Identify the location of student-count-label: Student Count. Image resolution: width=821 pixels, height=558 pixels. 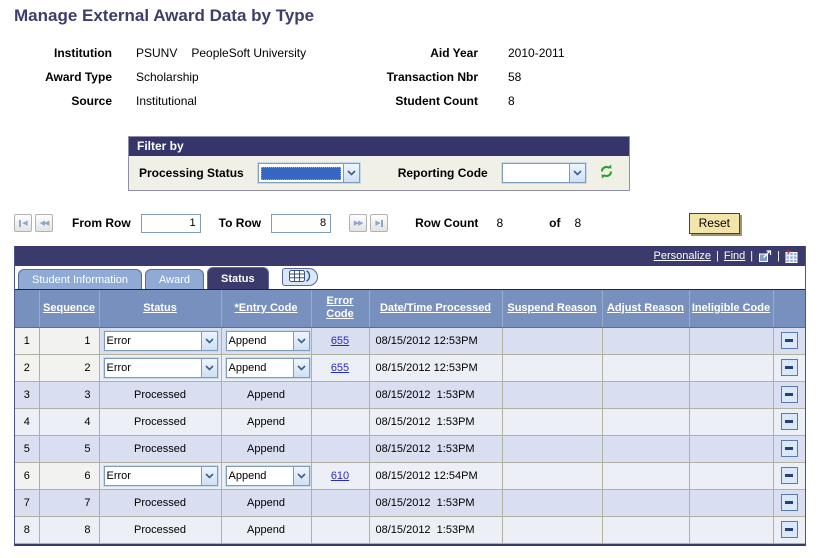
(436, 101).